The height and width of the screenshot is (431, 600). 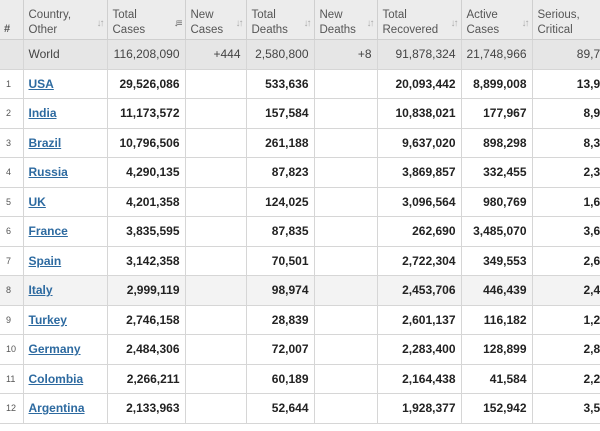 What do you see at coordinates (12, 20) in the screenshot?
I see `header-rank: #` at bounding box center [12, 20].